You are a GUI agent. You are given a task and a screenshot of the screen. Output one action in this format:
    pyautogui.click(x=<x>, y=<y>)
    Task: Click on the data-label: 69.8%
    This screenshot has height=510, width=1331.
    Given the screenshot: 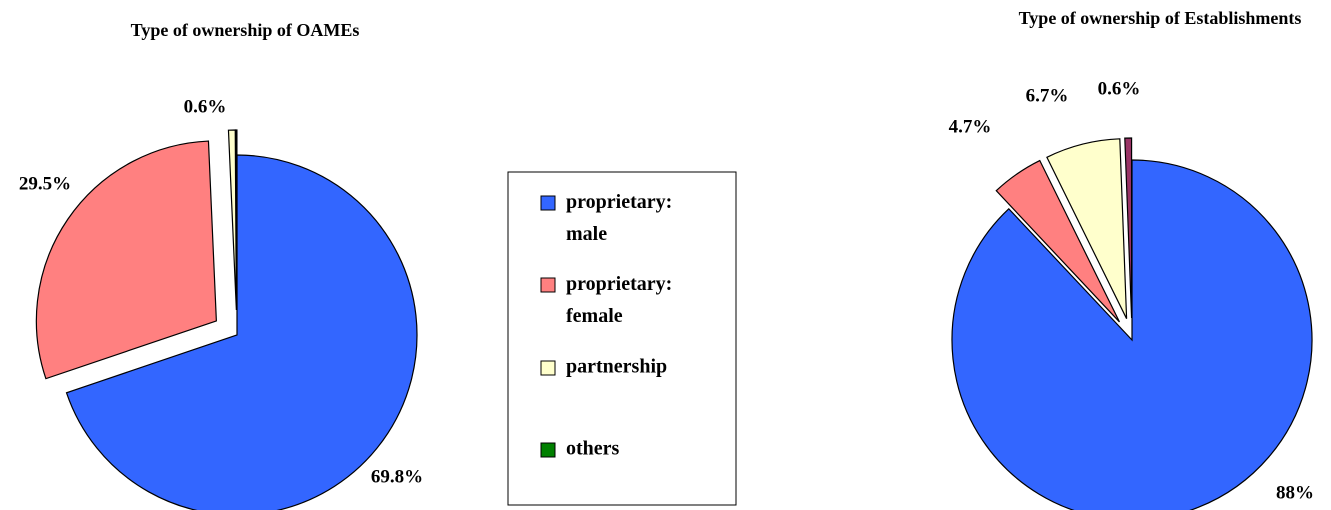 What is the action you would take?
    pyautogui.click(x=397, y=476)
    